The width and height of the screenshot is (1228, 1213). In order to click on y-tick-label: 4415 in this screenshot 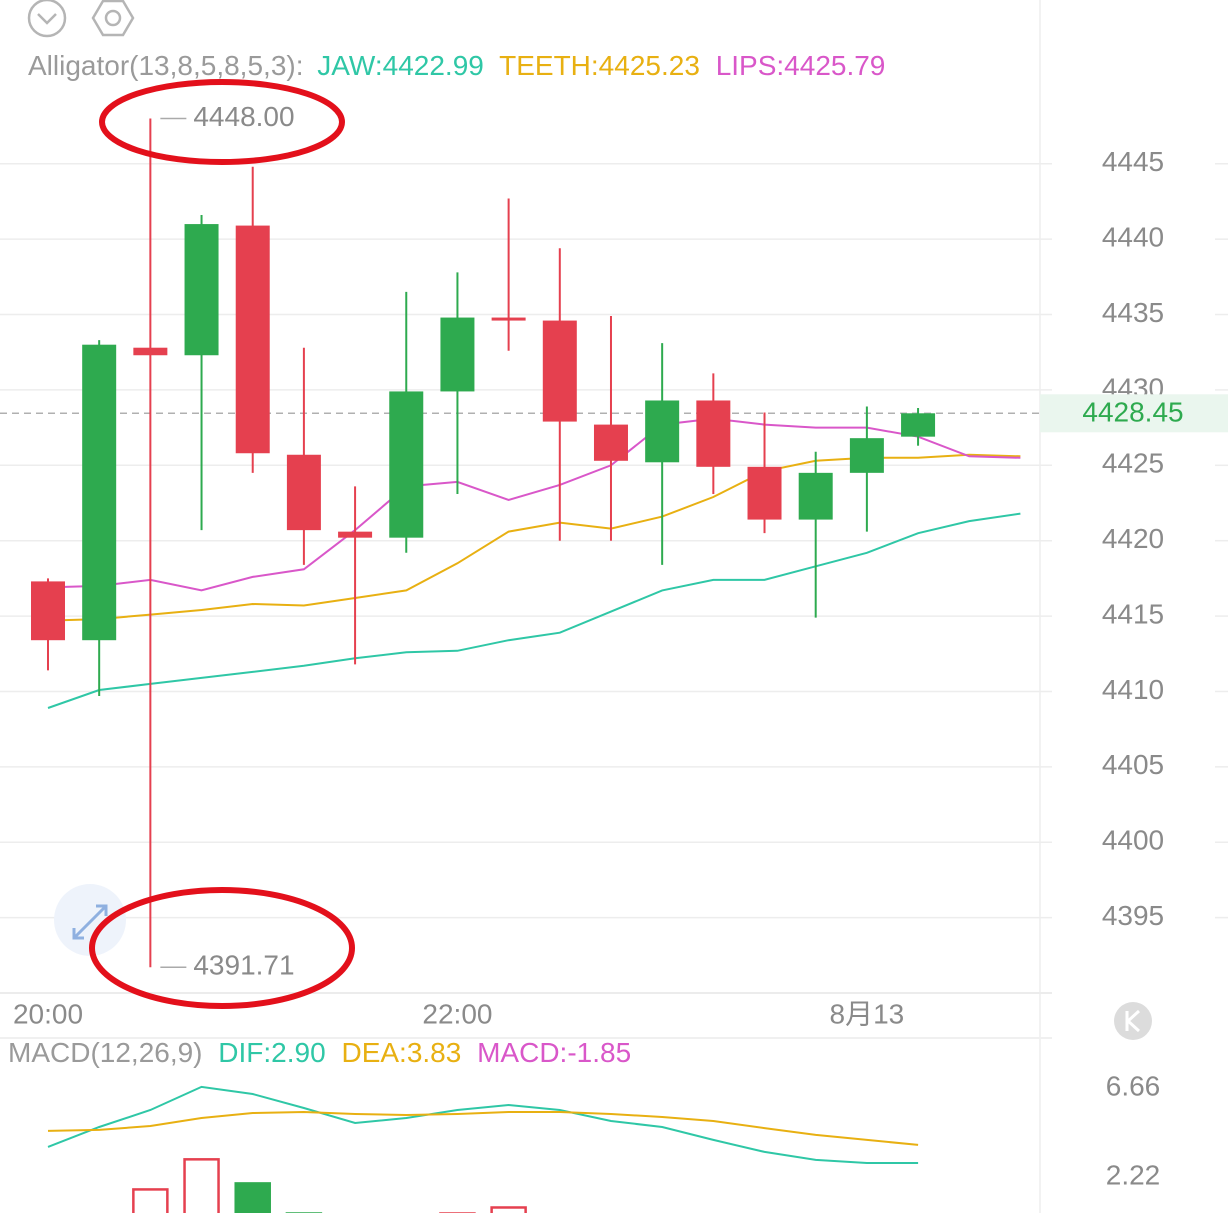, I will do `click(1133, 613)`.